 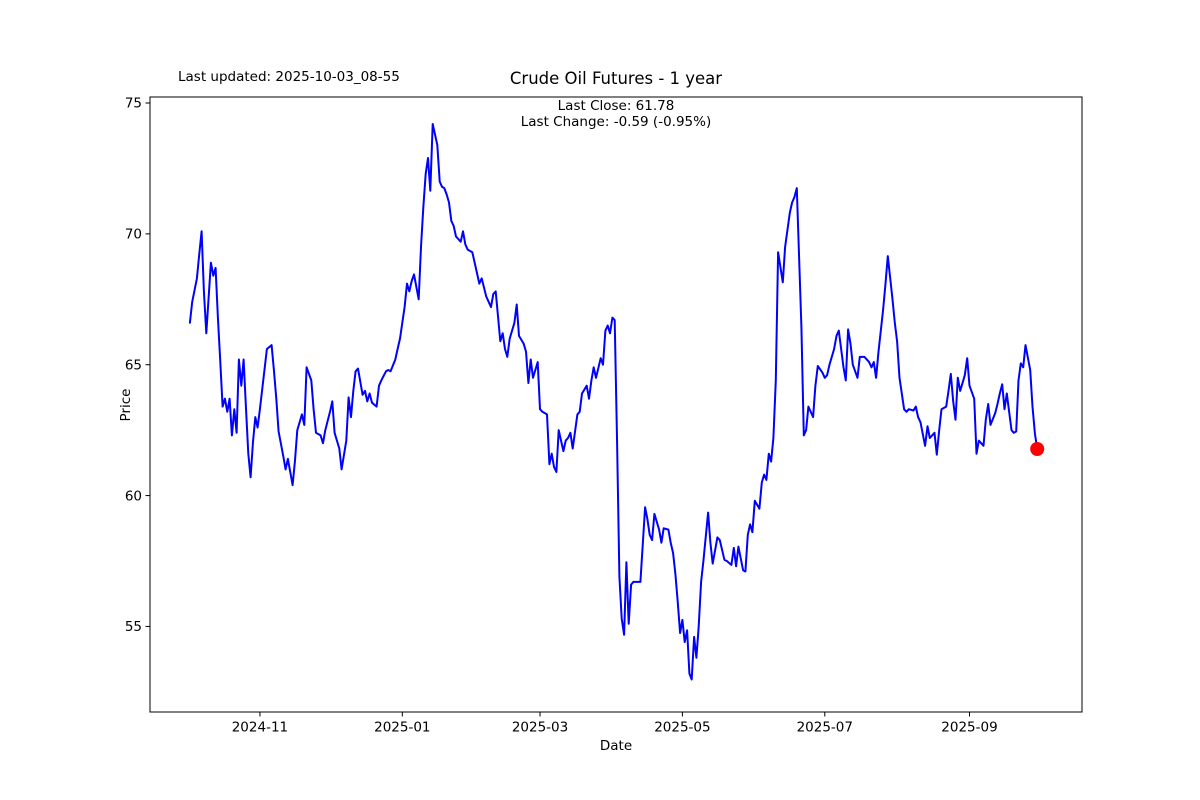 What do you see at coordinates (682, 728) in the screenshot?
I see `x-tick-label: 2025-05` at bounding box center [682, 728].